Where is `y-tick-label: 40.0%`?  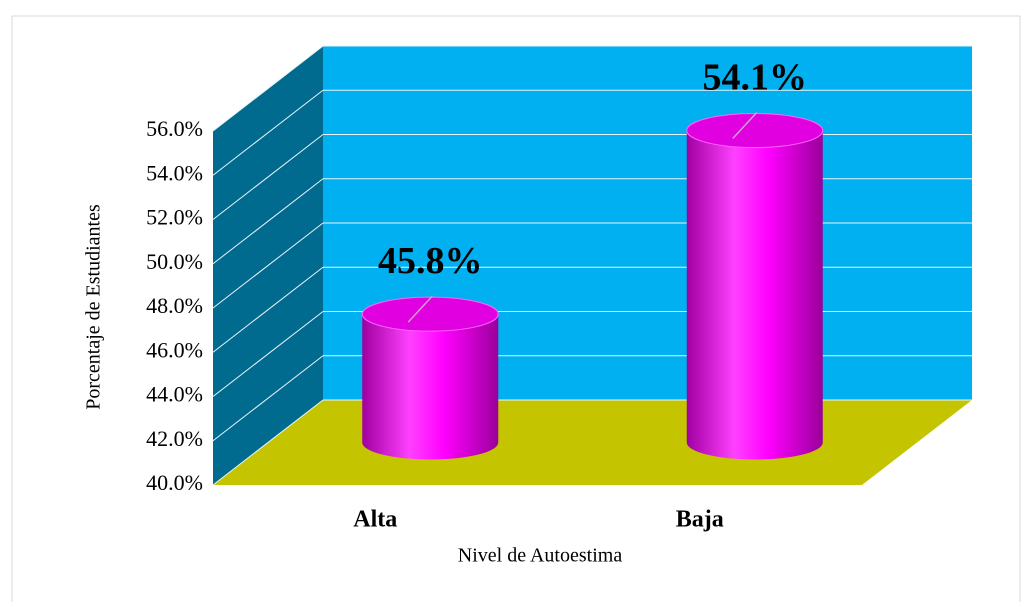
y-tick-label: 40.0% is located at coordinates (174, 482).